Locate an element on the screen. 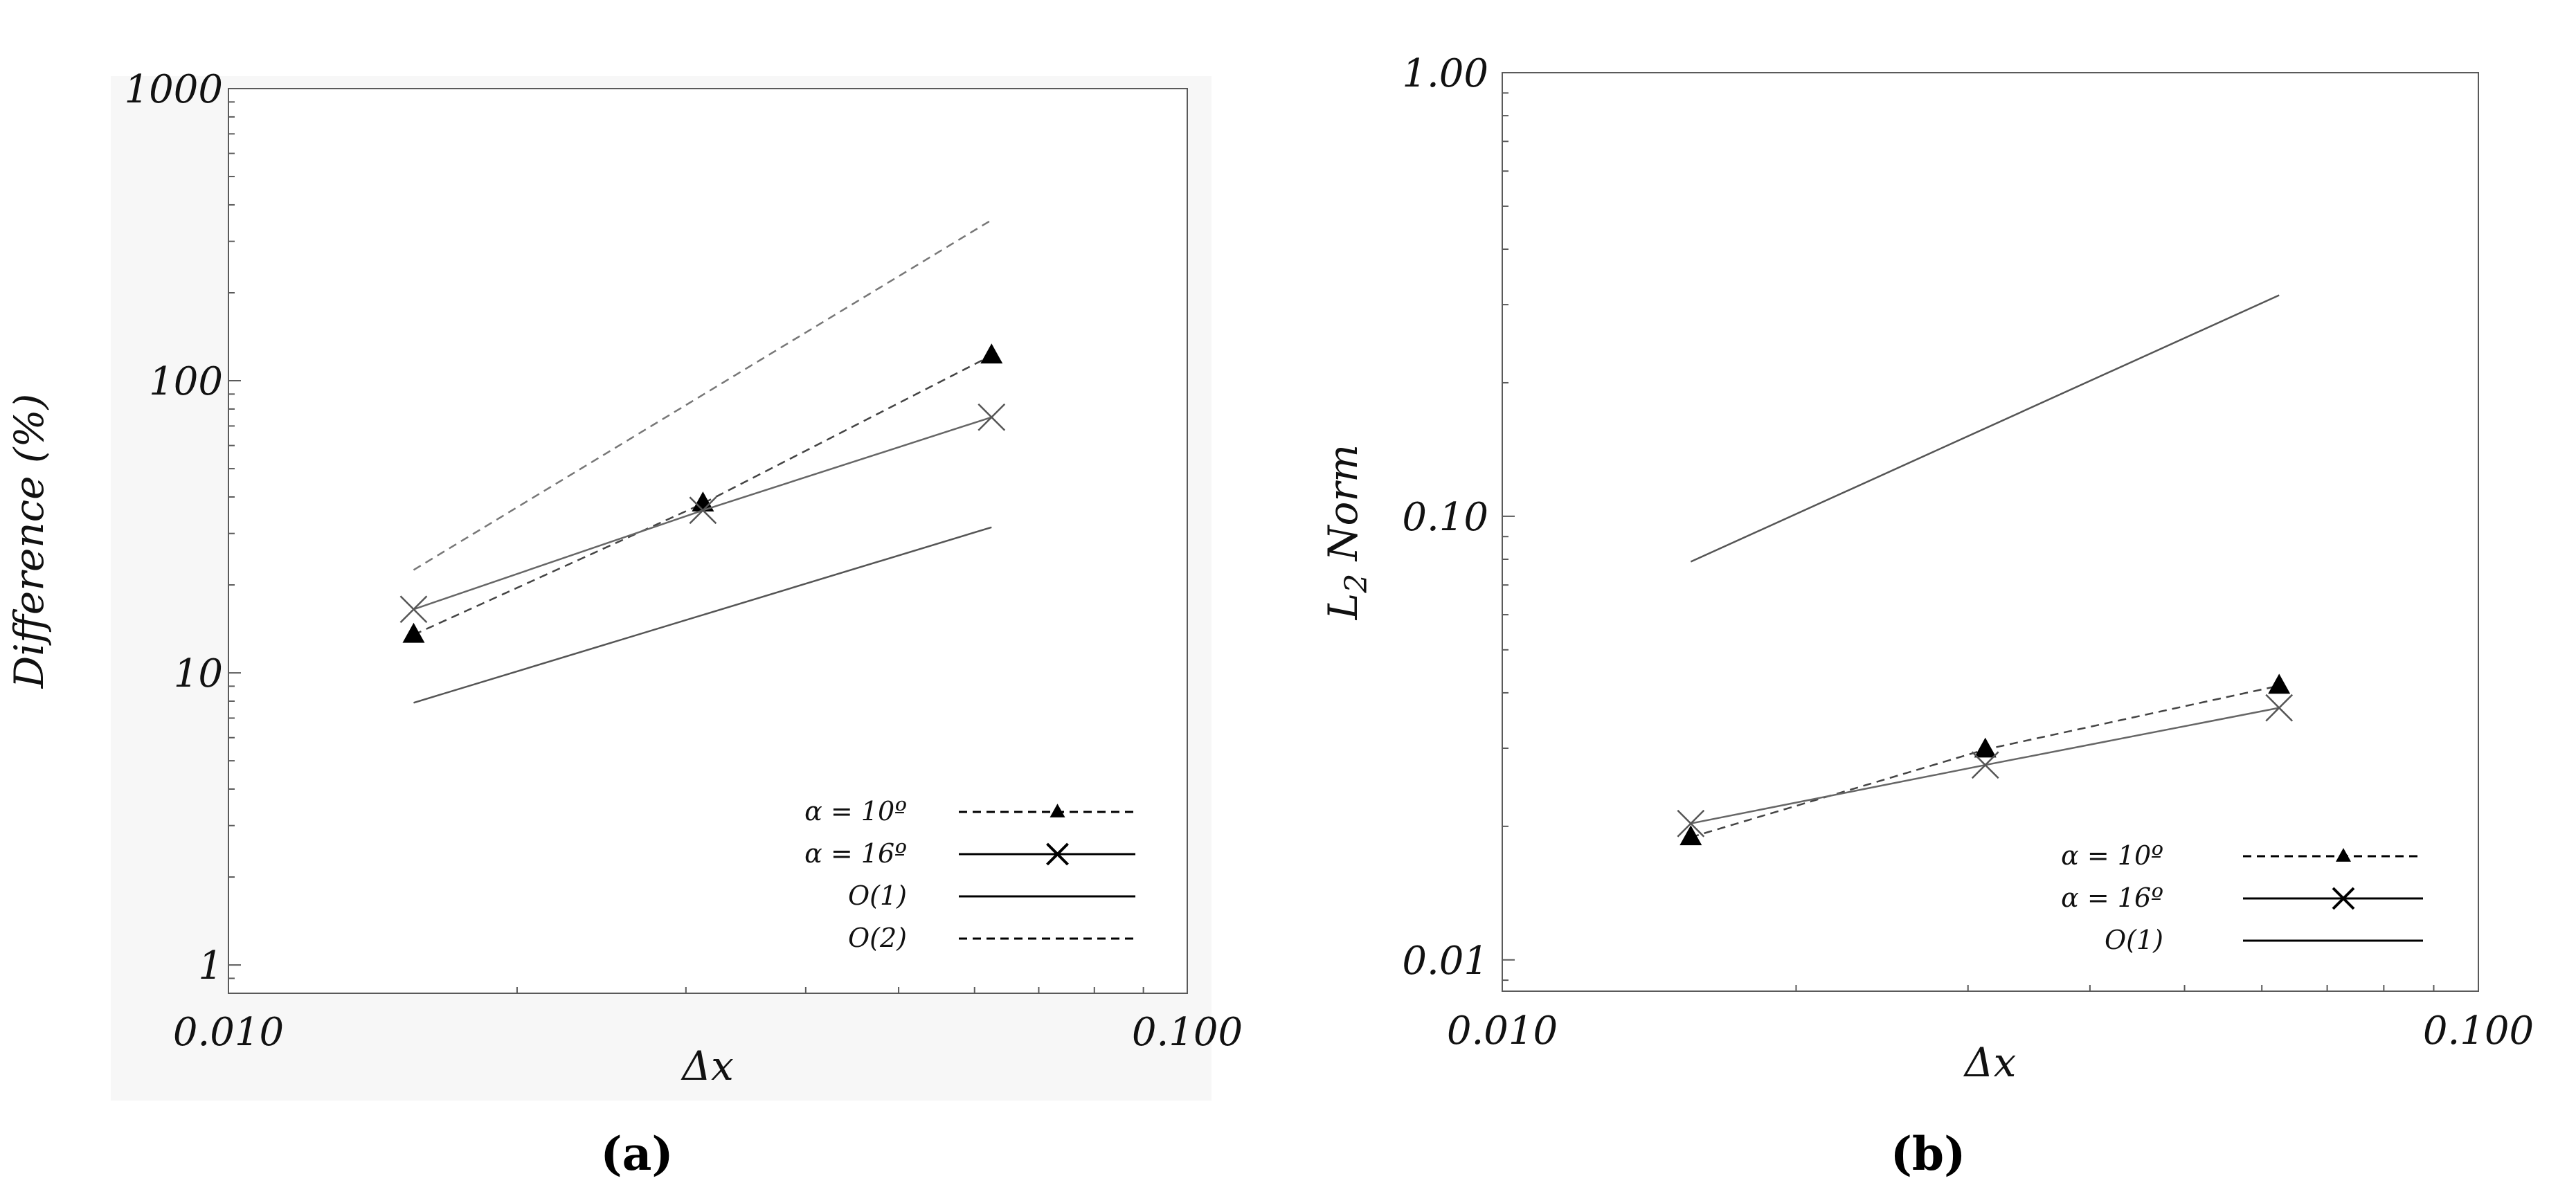 This screenshot has height=1203, width=2576. legend: α = 10º α = 16º O(1) is located at coordinates (2242, 897).